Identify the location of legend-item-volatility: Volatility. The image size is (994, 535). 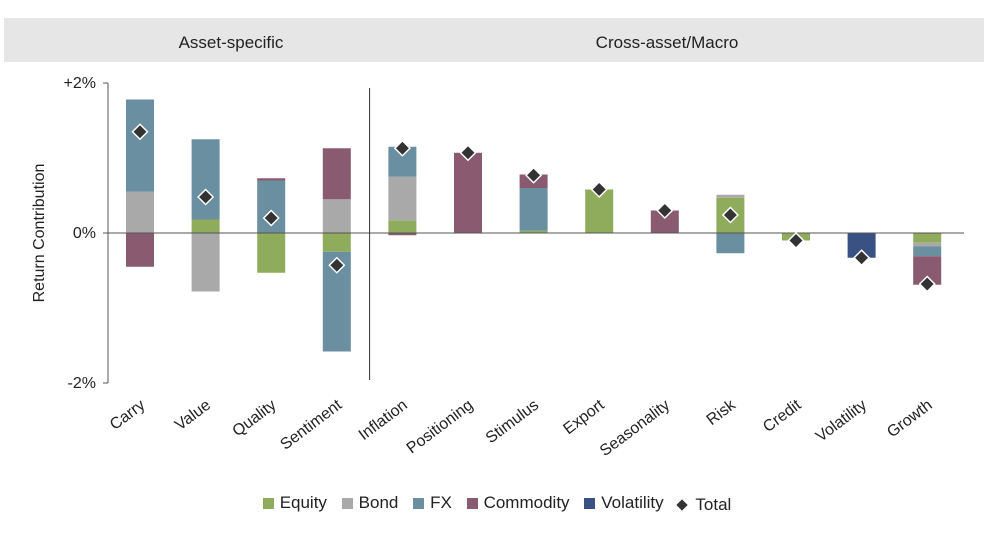
(624, 503).